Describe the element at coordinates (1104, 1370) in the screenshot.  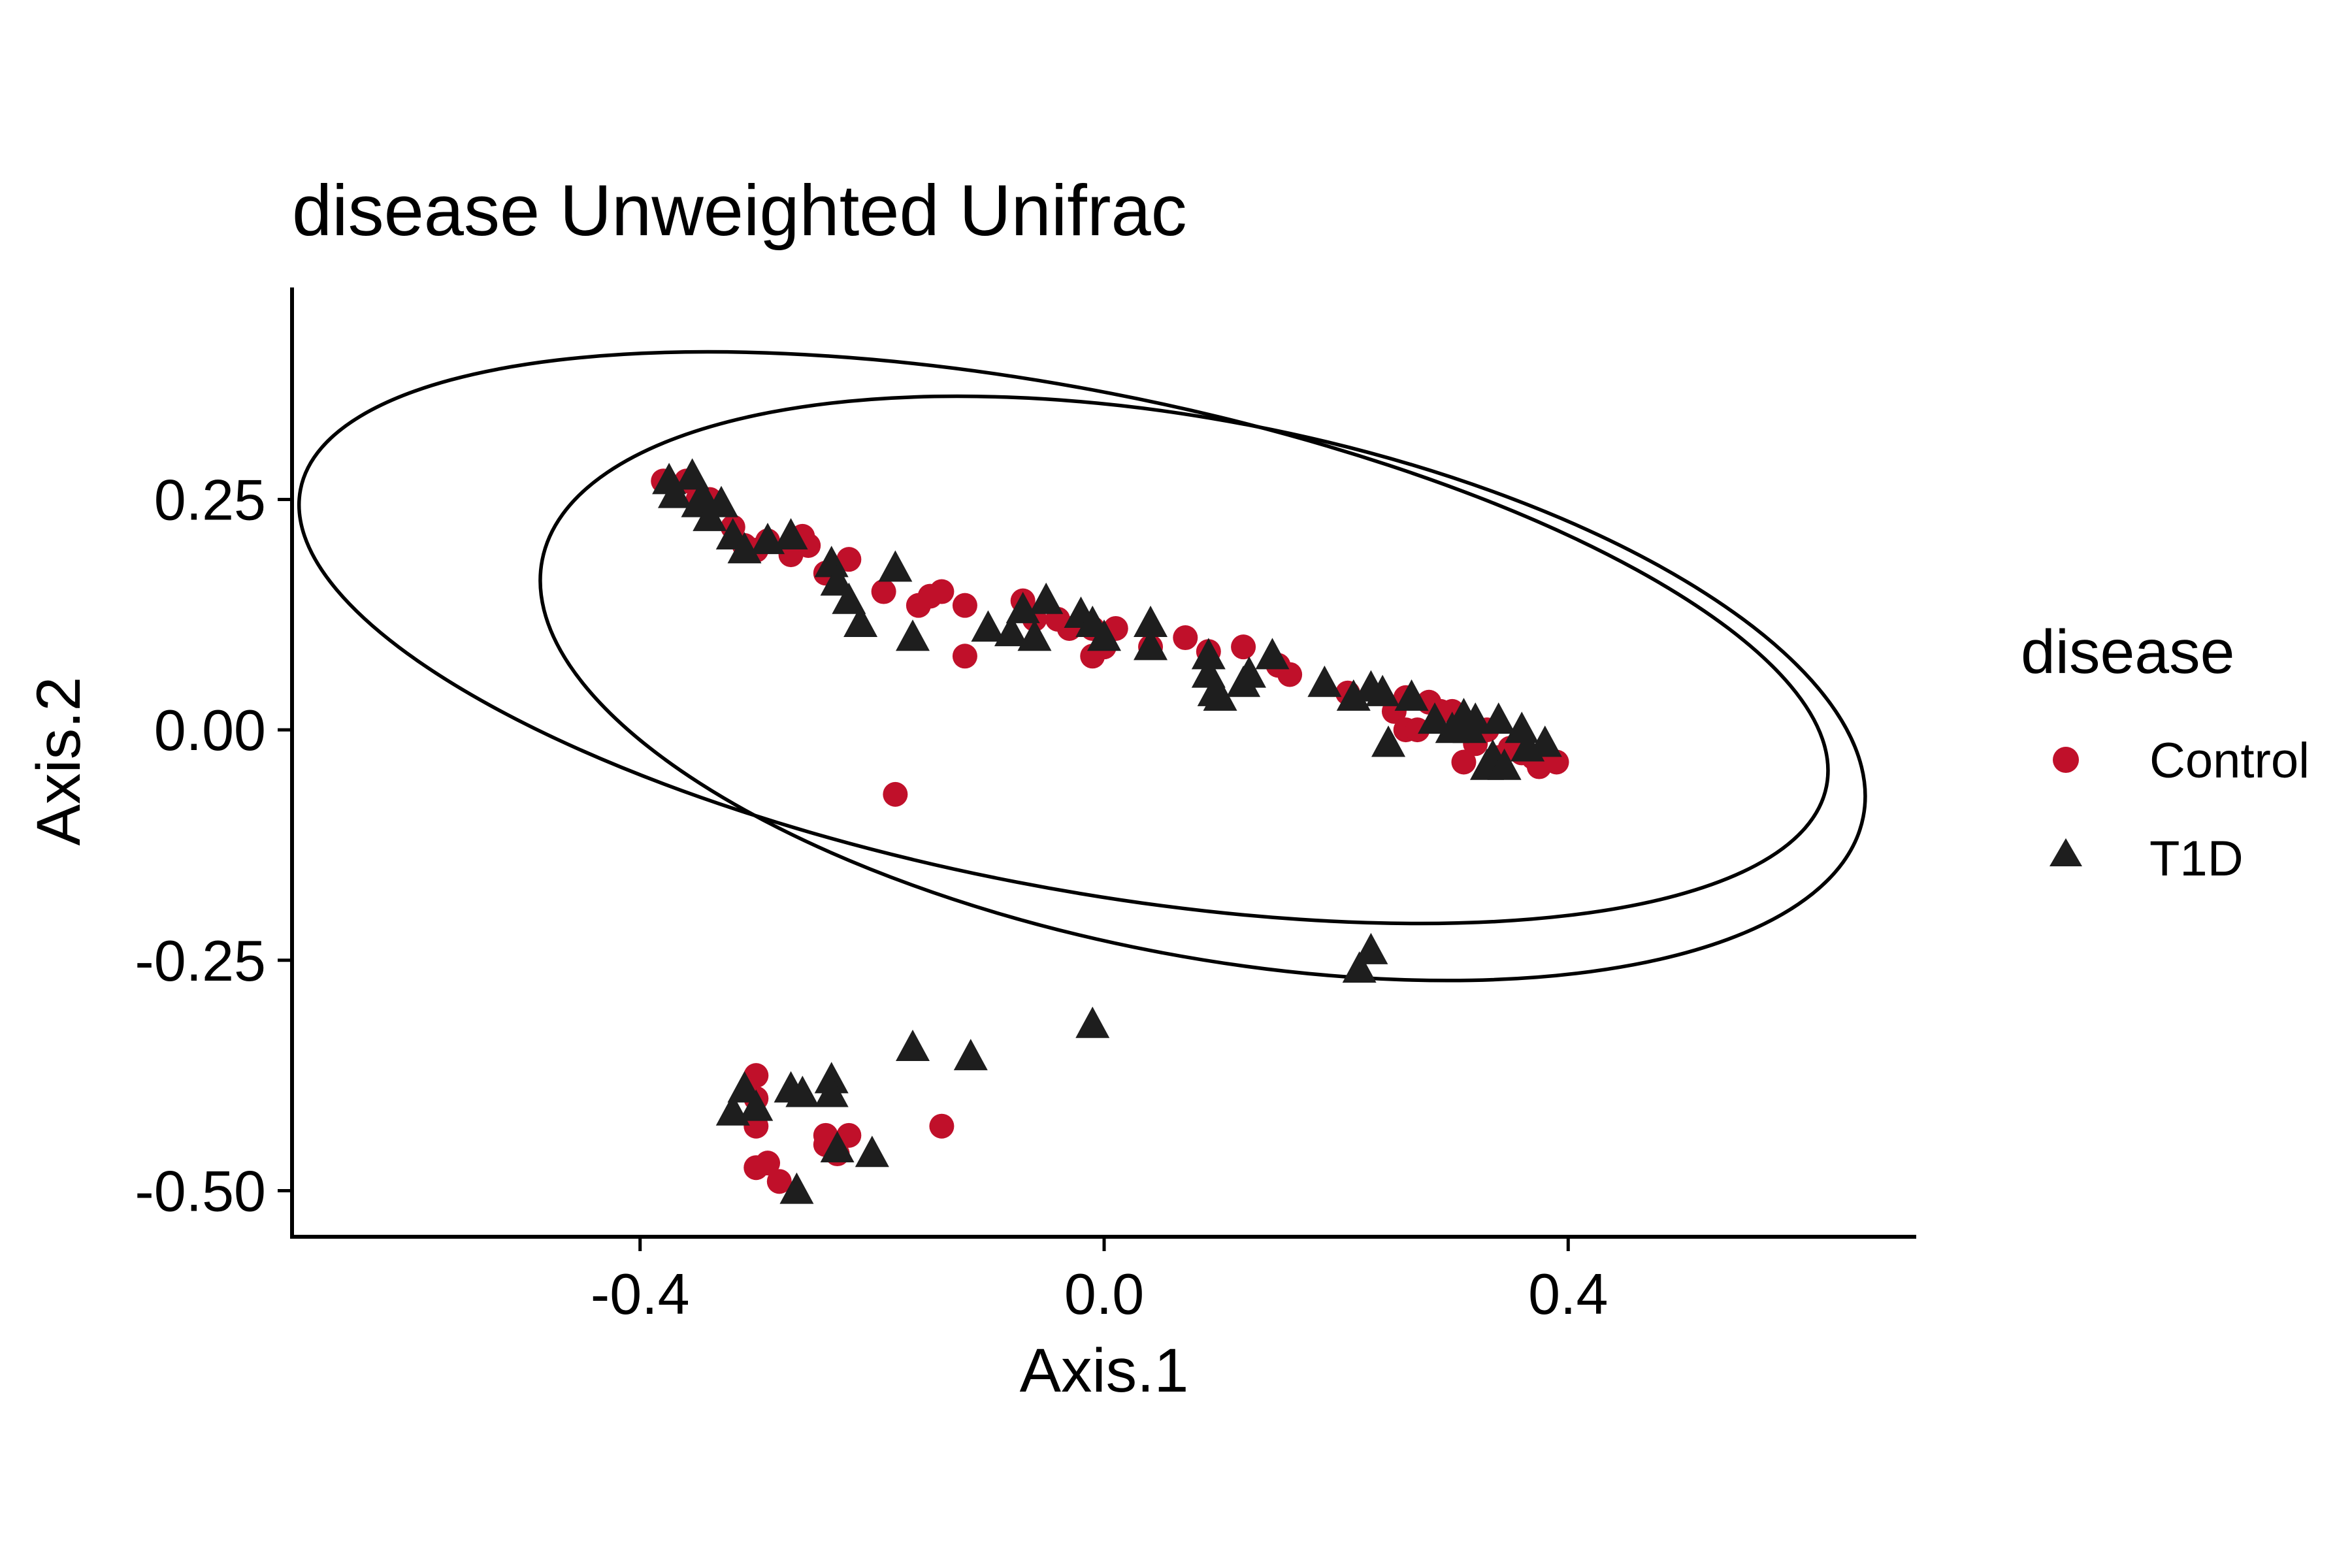
I see `x-axis-title: Axis.1` at that location.